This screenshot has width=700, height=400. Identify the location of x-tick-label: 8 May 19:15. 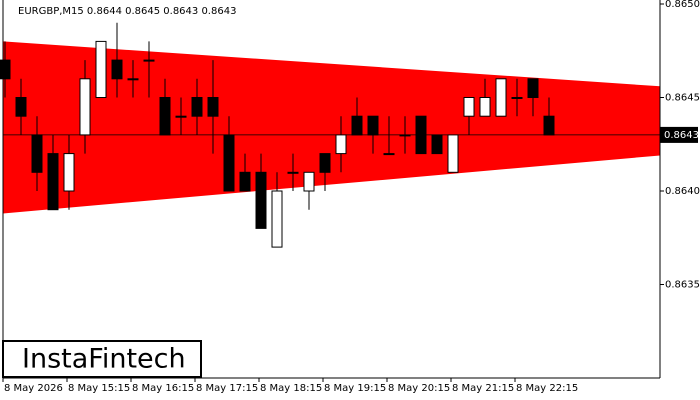
(355, 388).